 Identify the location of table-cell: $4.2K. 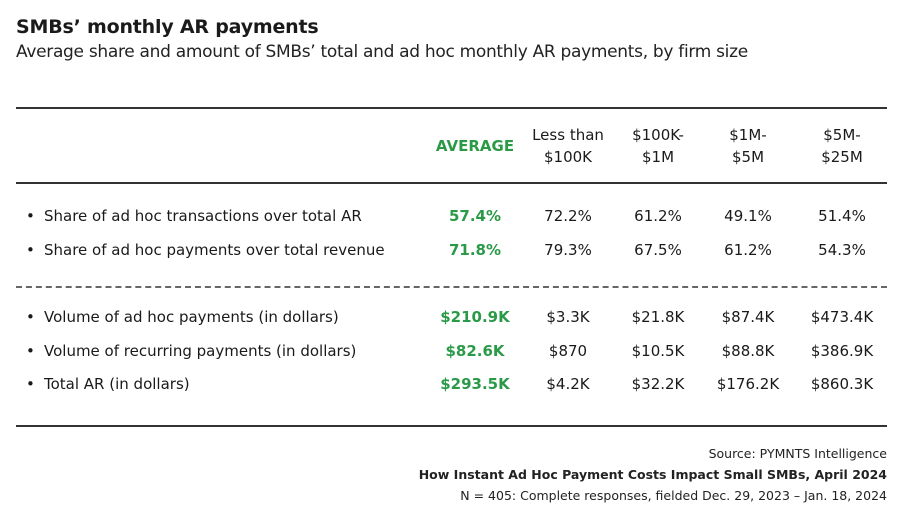
(568, 384).